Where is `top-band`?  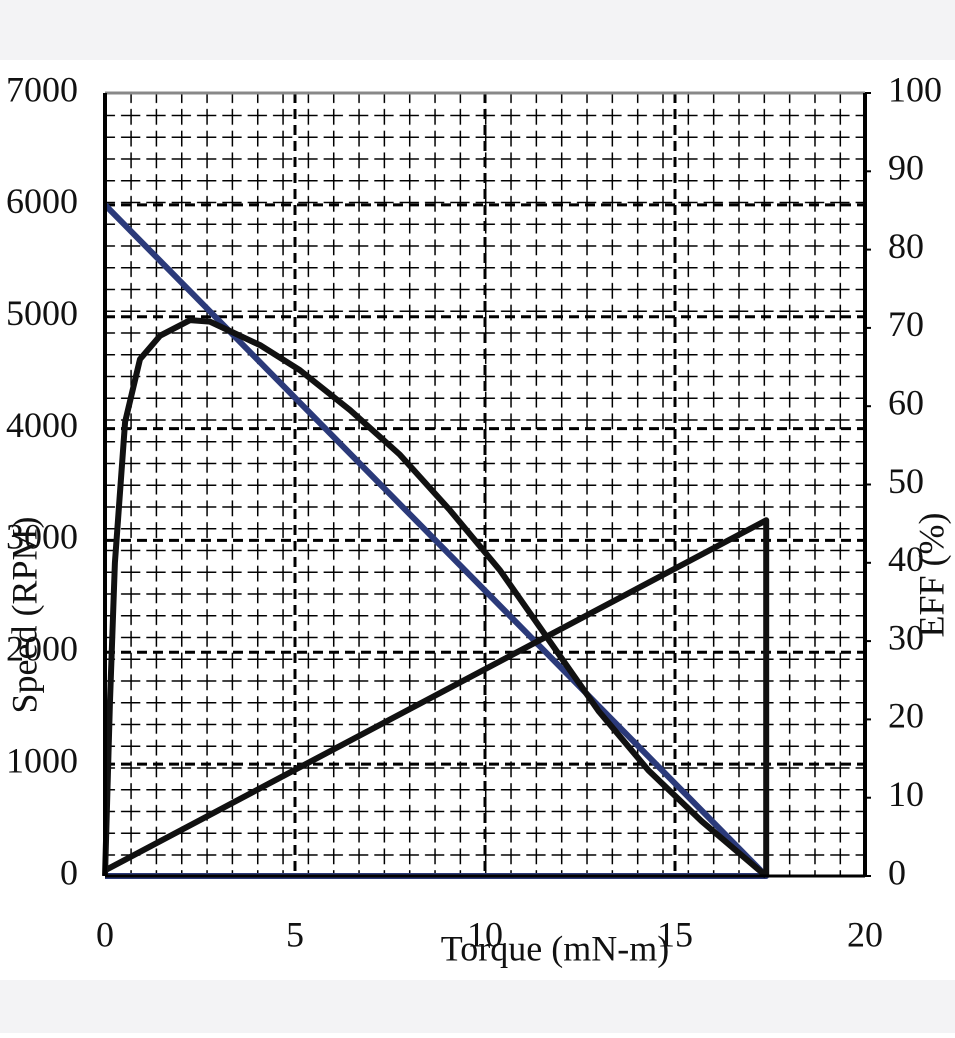
top-band is located at coordinates (477, 30).